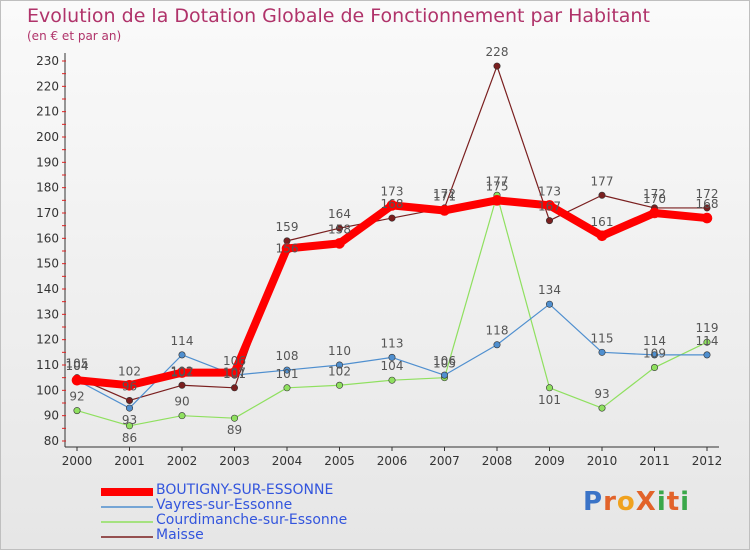  Describe the element at coordinates (602, 461) in the screenshot. I see `x-tick-label: 2010` at that location.